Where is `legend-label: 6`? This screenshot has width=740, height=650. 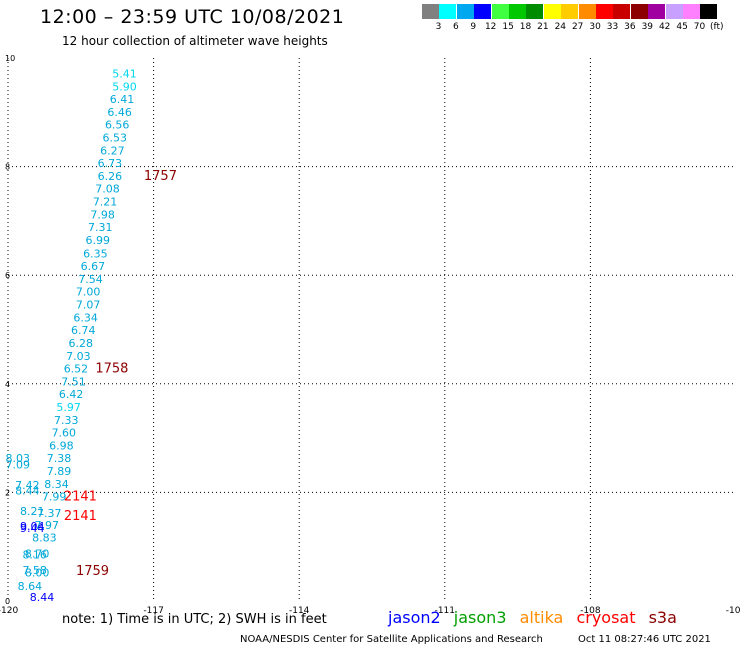 legend-label: 6 is located at coordinates (456, 27).